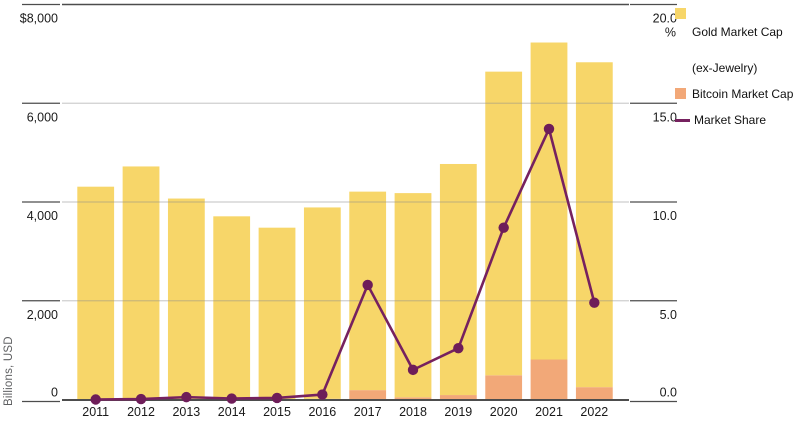  Describe the element at coordinates (737, 32) in the screenshot. I see `legend-gold-label: Gold Market Cap` at that location.